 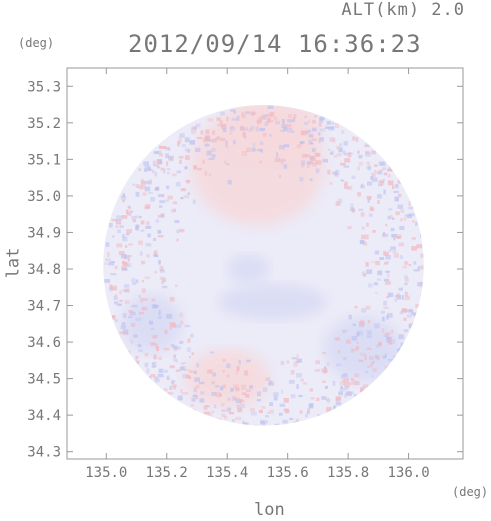 What do you see at coordinates (167, 473) in the screenshot?
I see `x-tick-label: 135.2` at bounding box center [167, 473].